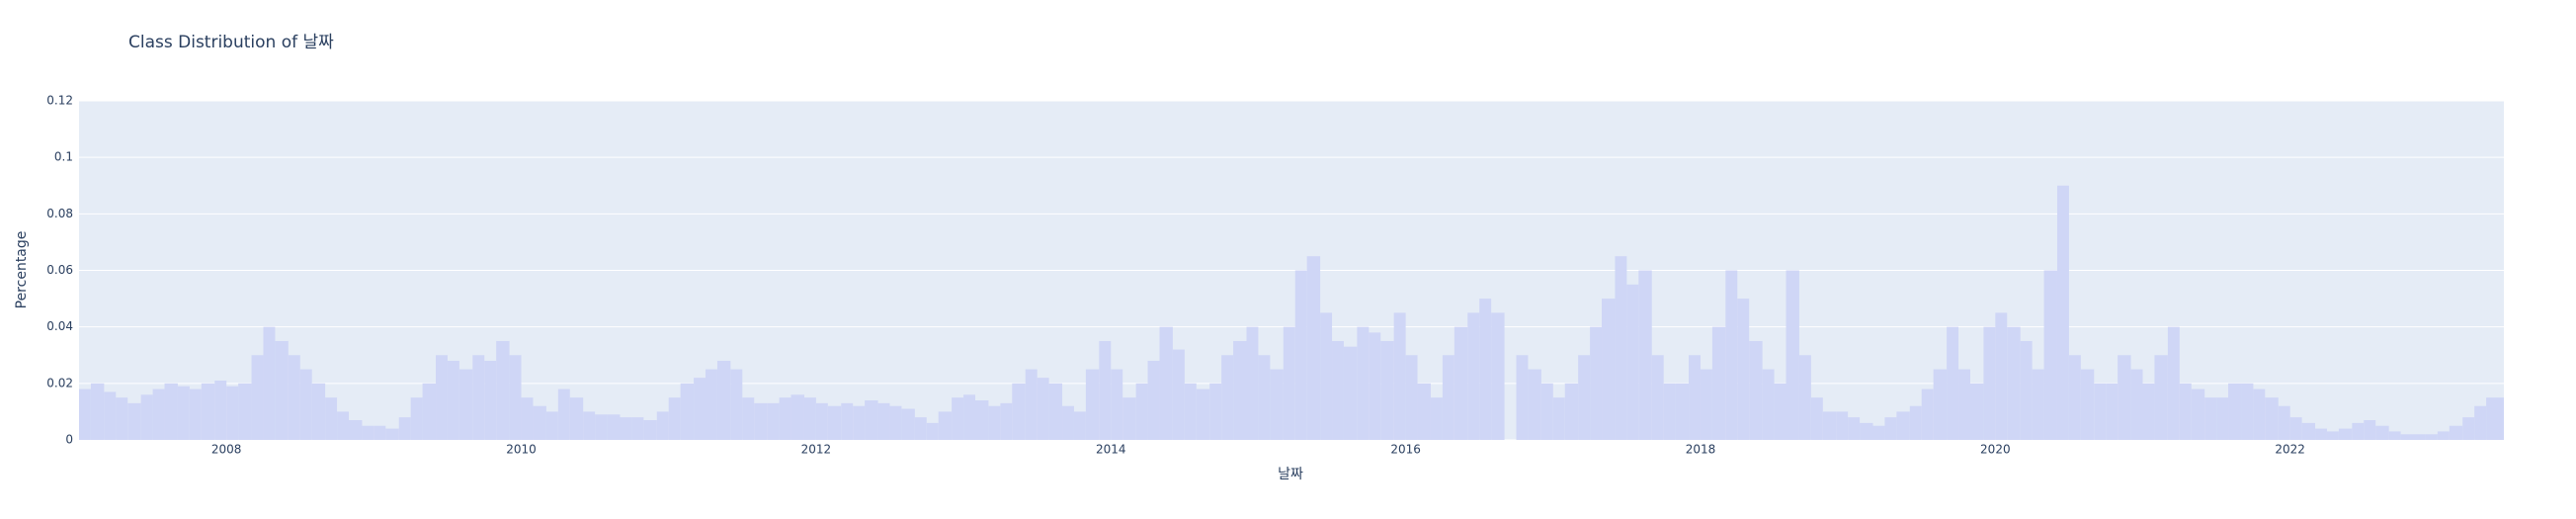 The image size is (2576, 519). Describe the element at coordinates (1995, 450) in the screenshot. I see `x-tick-label: 2020` at that location.